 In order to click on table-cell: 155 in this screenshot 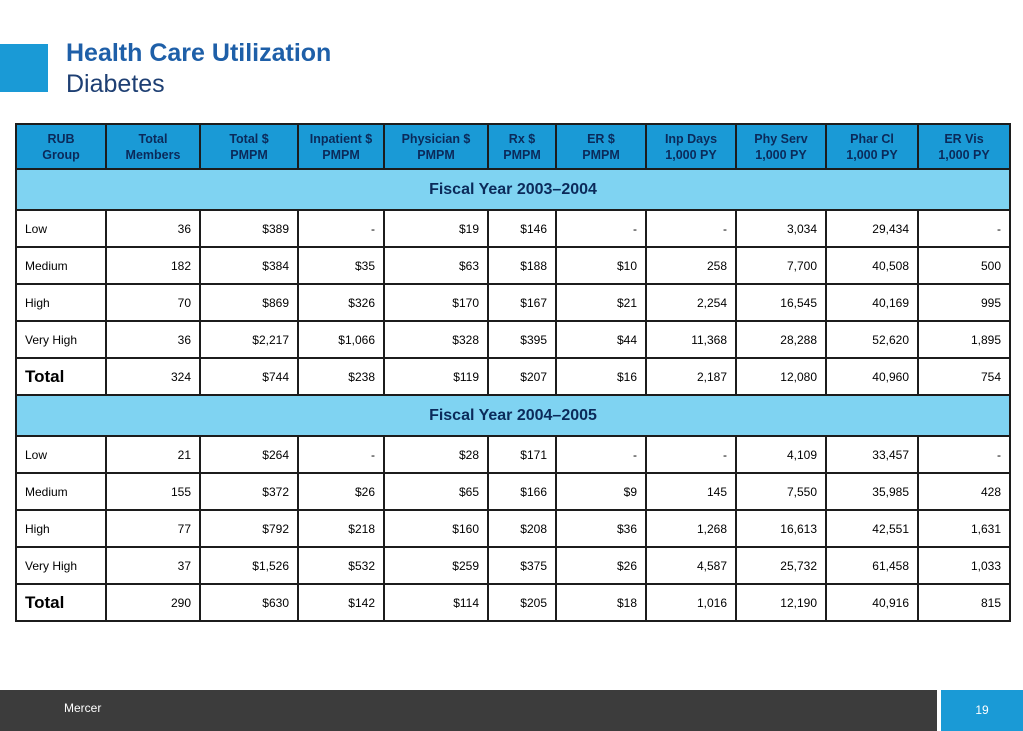, I will do `click(153, 491)`.